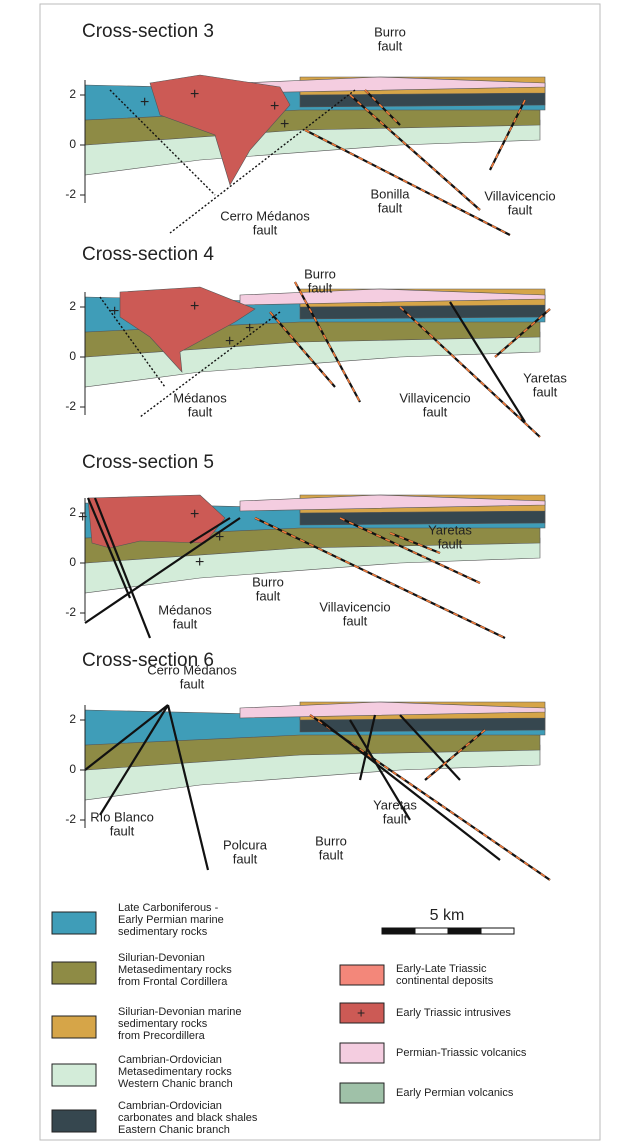 Image resolution: width=622 pixels, height=1144 pixels. What do you see at coordinates (162, 1036) in the screenshot?
I see `legend-text: from Precordillera` at bounding box center [162, 1036].